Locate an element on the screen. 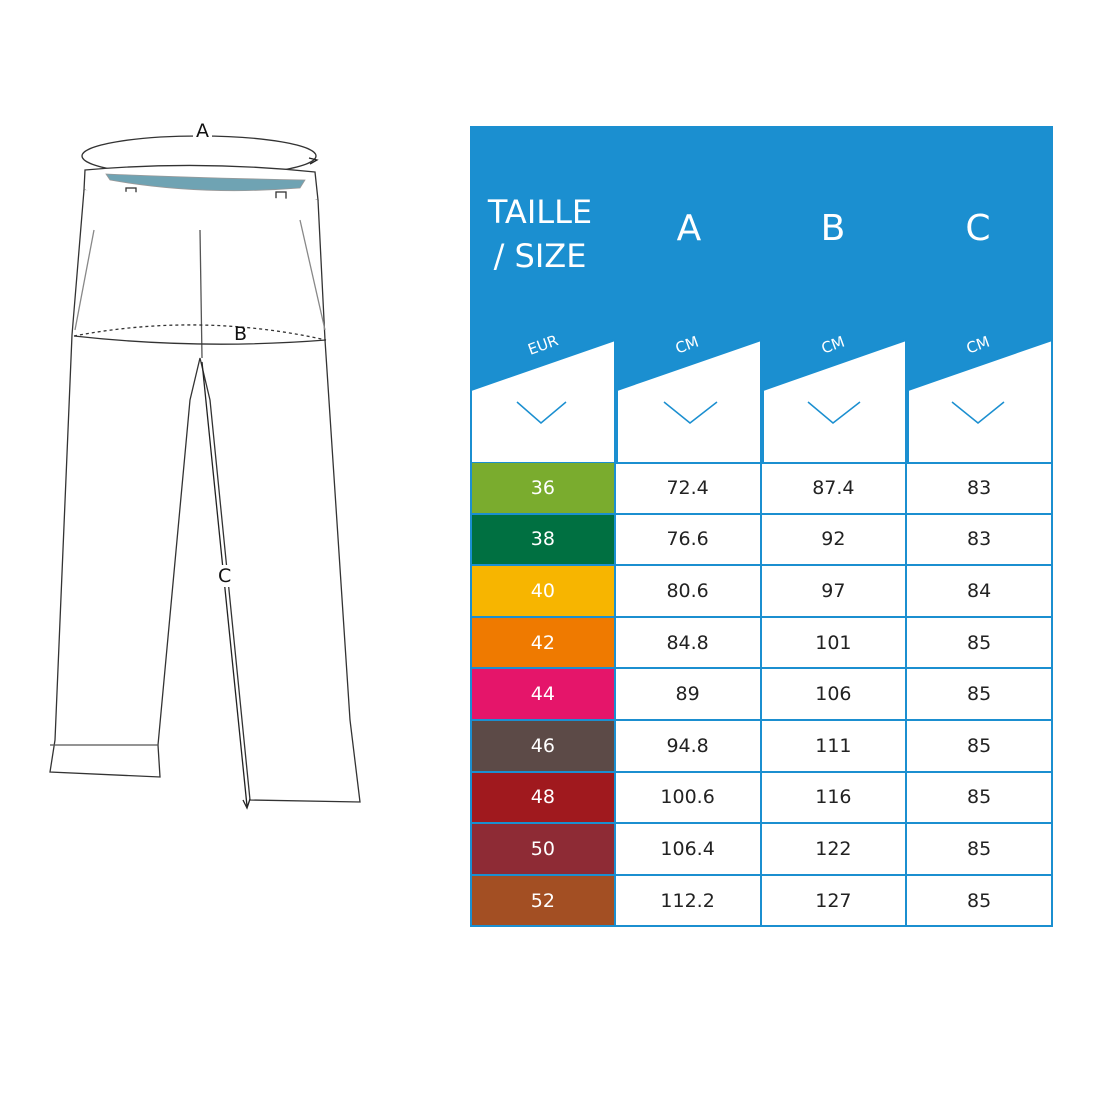  value-b-cell: 127 is located at coordinates (834, 901).